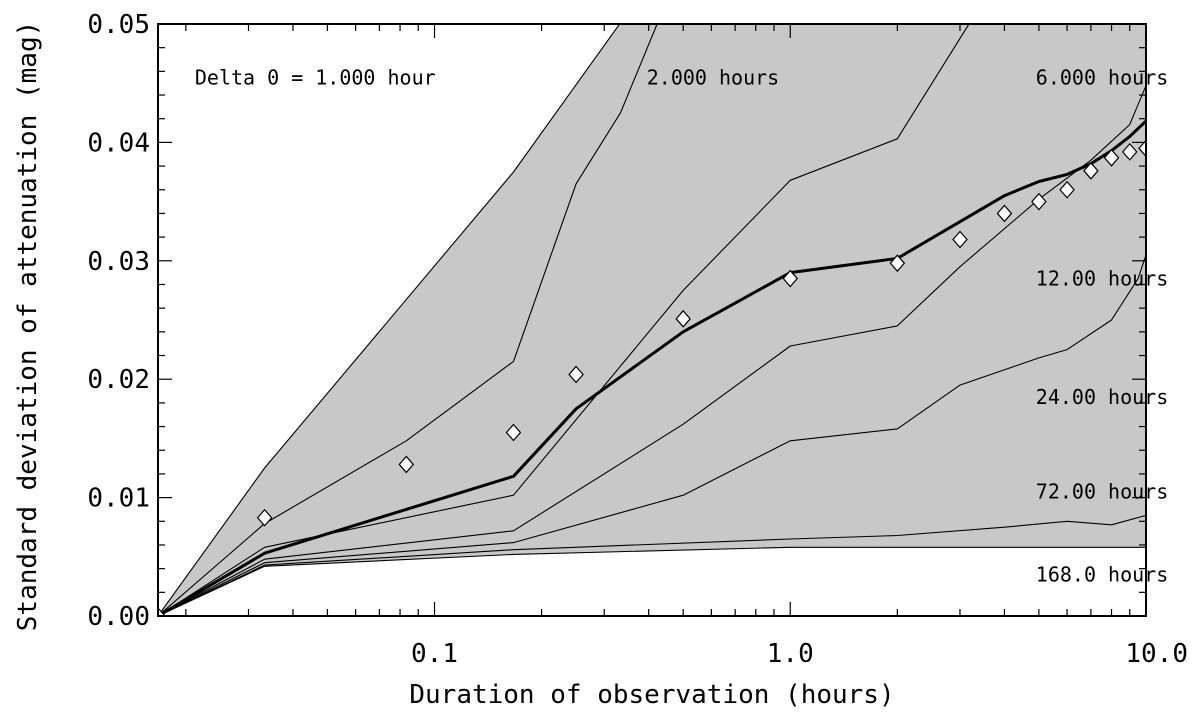 Image resolution: width=1193 pixels, height=717 pixels. Describe the element at coordinates (1102, 397) in the screenshot. I see `curve-label-4: 24.00 hours` at that location.